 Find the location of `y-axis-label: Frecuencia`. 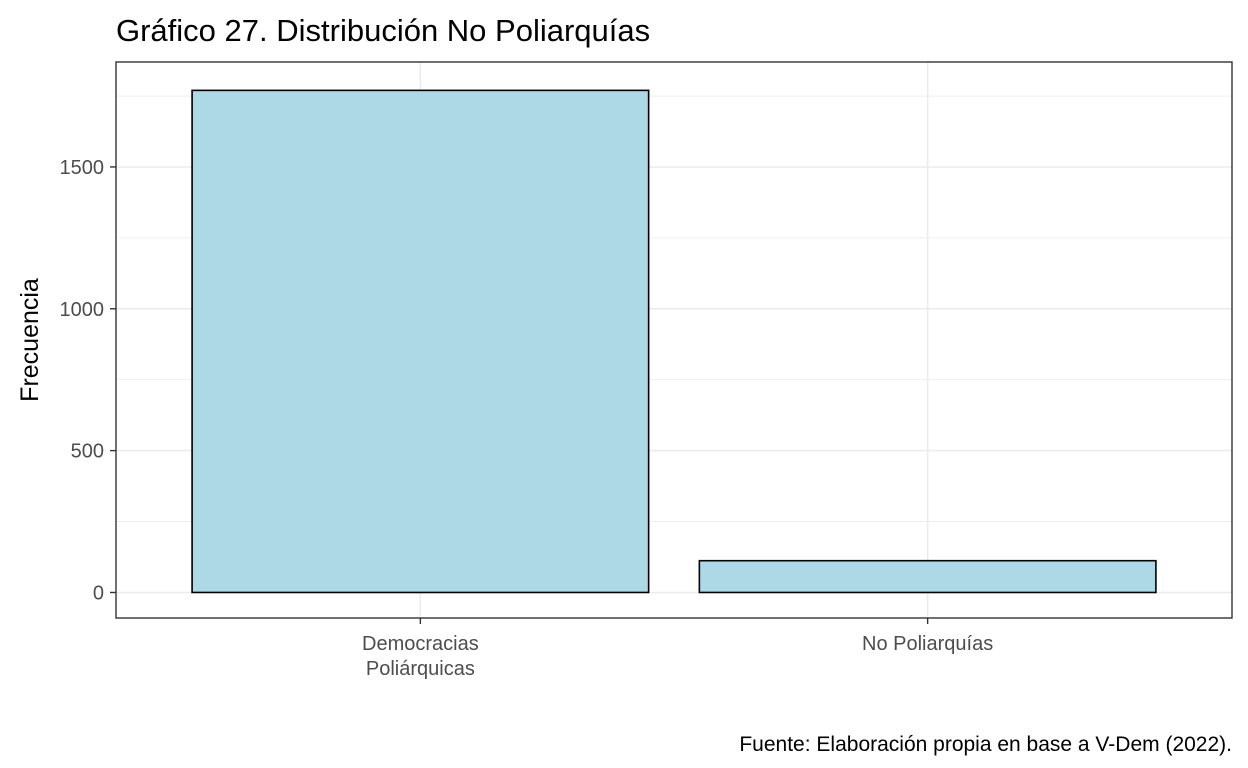

y-axis-label: Frecuencia is located at coordinates (30, 340).